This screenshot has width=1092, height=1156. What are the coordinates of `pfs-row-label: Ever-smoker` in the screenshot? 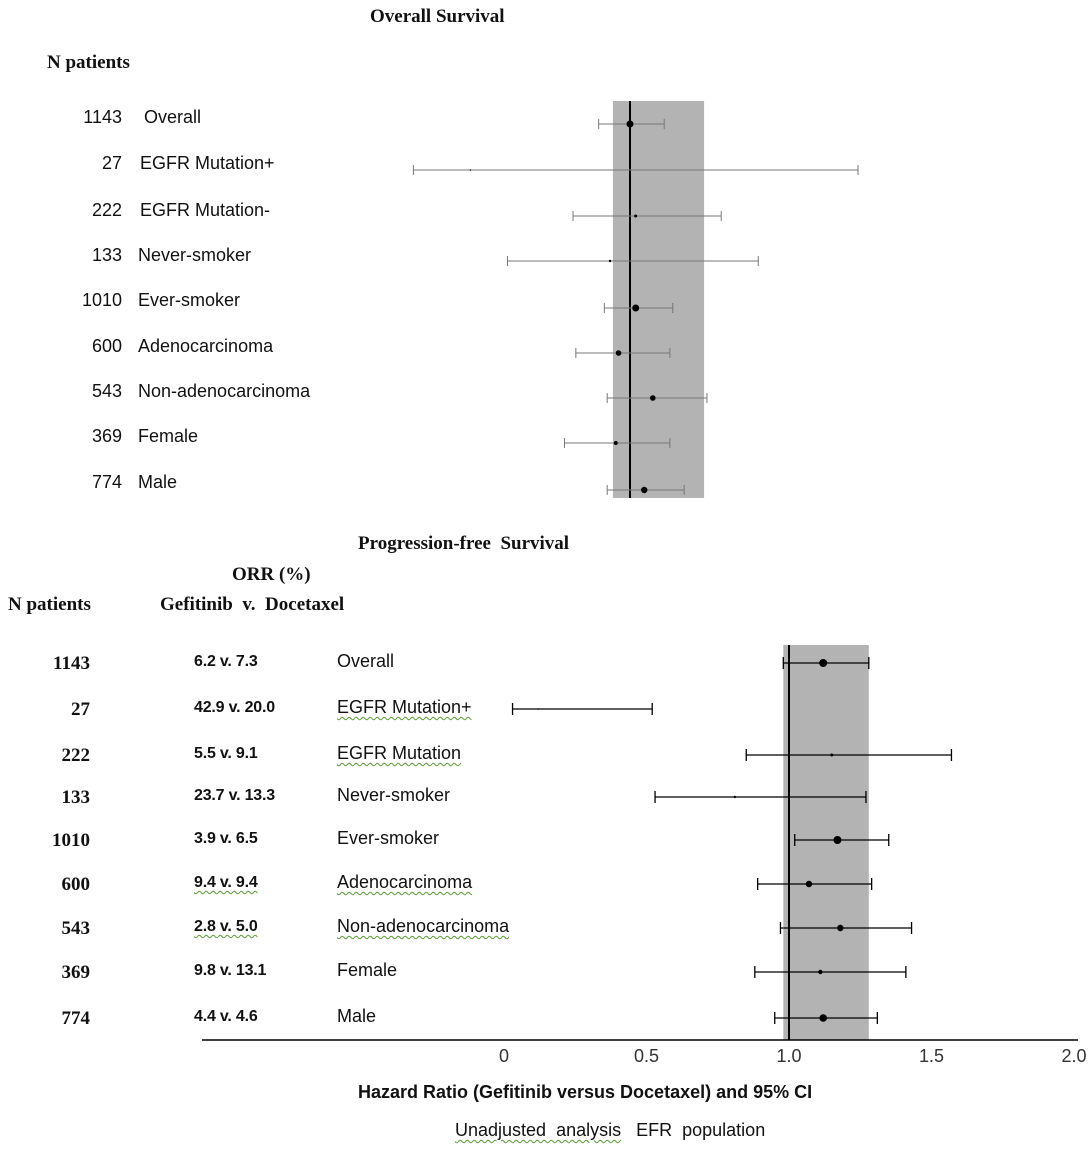 It's located at (388, 838).